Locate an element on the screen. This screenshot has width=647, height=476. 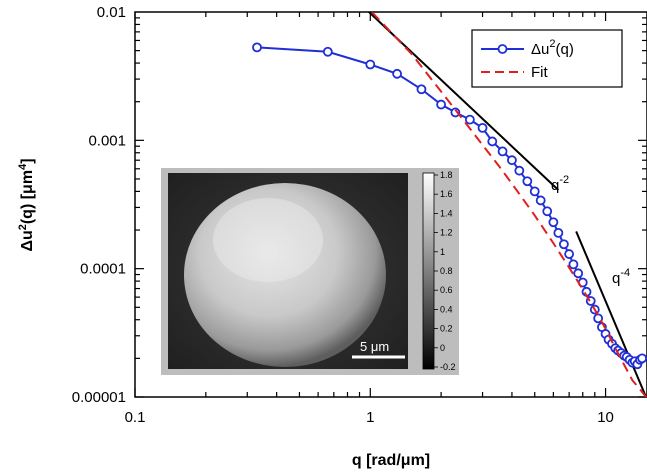
colorbar is located at coordinates (428, 271).